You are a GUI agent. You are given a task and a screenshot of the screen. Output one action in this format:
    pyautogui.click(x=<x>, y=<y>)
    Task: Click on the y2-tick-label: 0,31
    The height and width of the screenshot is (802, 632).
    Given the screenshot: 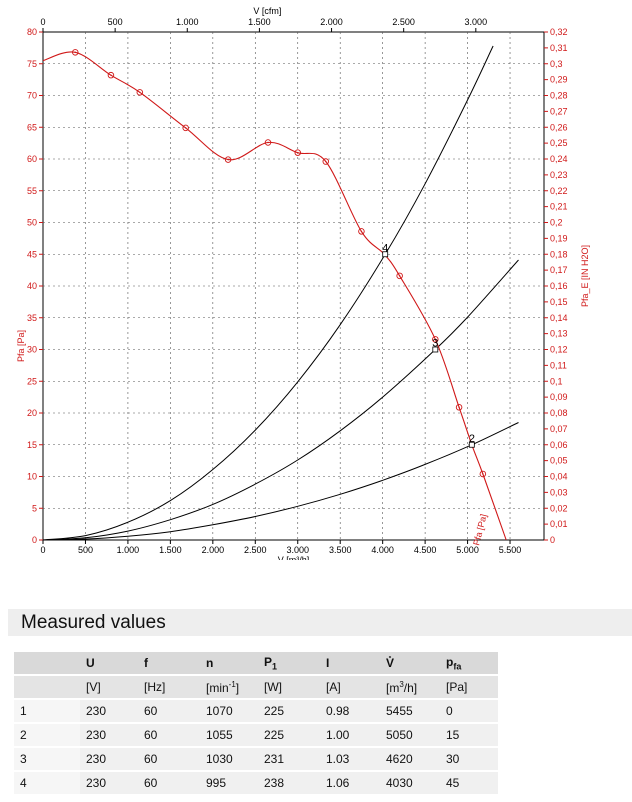 What is the action you would take?
    pyautogui.click(x=559, y=48)
    